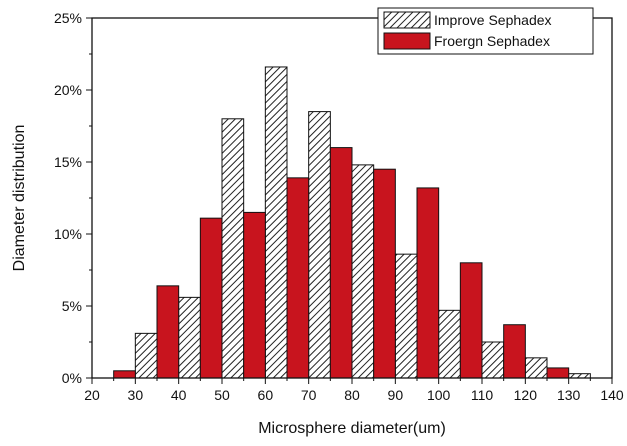 This screenshot has width=627, height=446. Describe the element at coordinates (19, 198) in the screenshot. I see `y-axis-title: Diameter distribution` at that location.